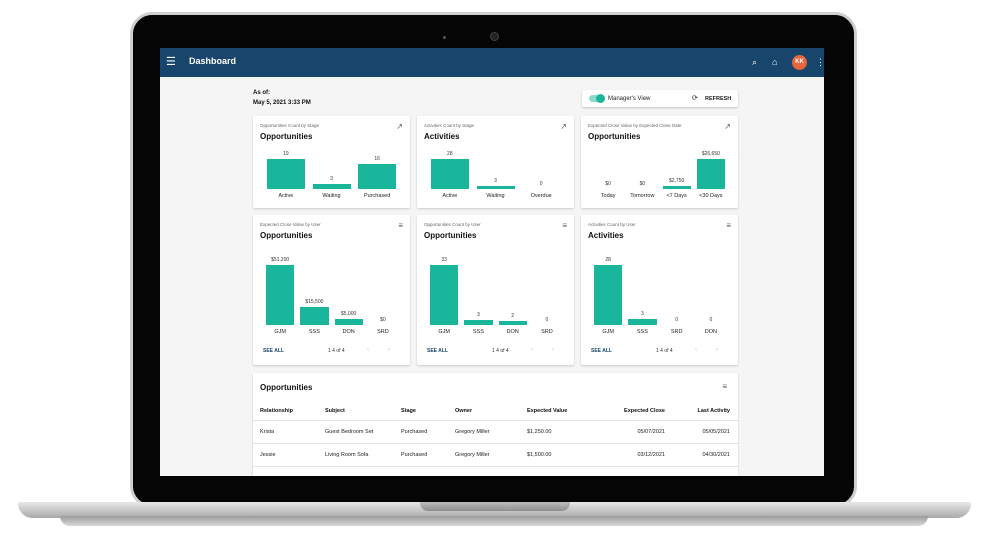 This screenshot has height=544, width=985. I want to click on table-cell: $1,250.00, so click(539, 432).